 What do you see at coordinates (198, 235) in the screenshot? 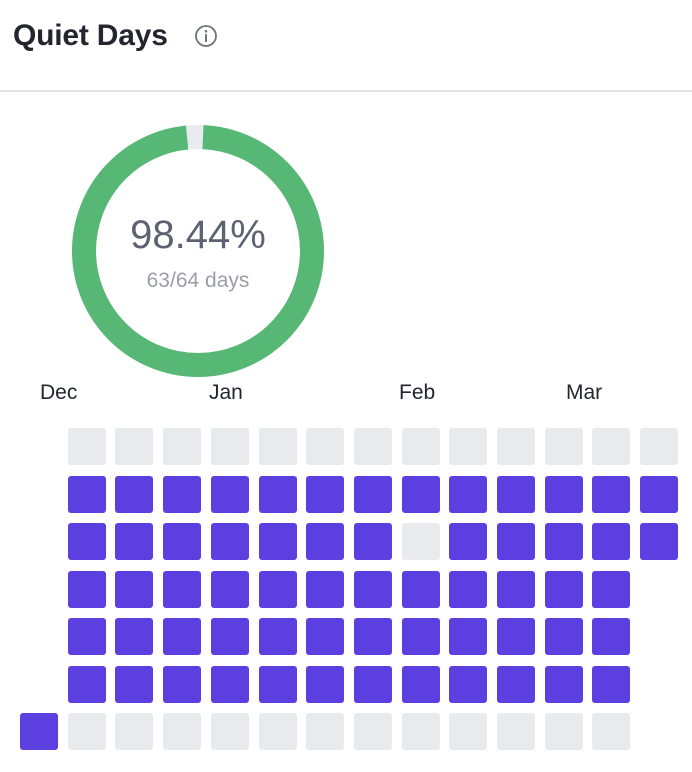
I see `quiet-days-percentage: 98.44%` at bounding box center [198, 235].